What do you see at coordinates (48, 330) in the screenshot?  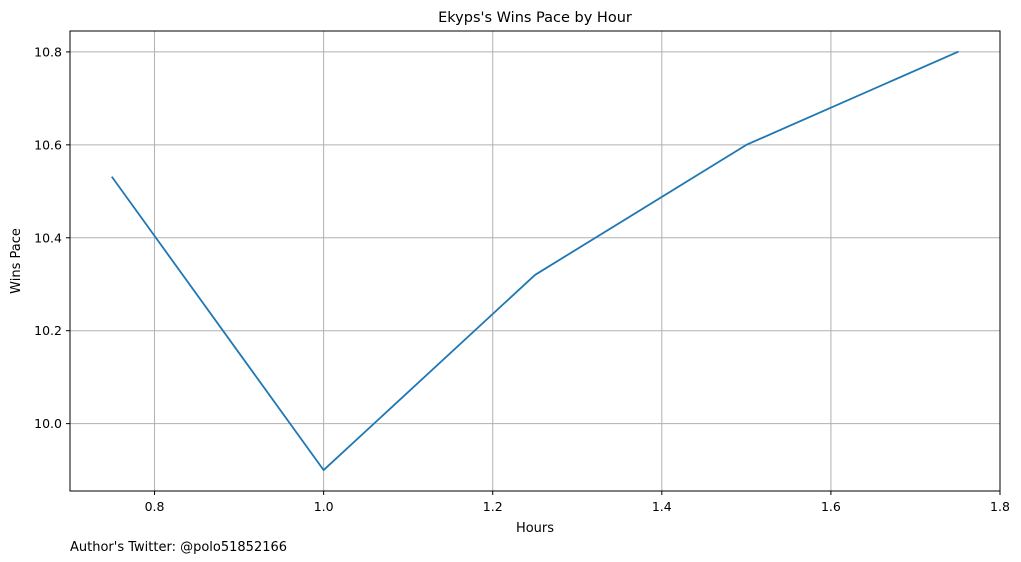 I see `y-tick-label: 10.2` at bounding box center [48, 330].